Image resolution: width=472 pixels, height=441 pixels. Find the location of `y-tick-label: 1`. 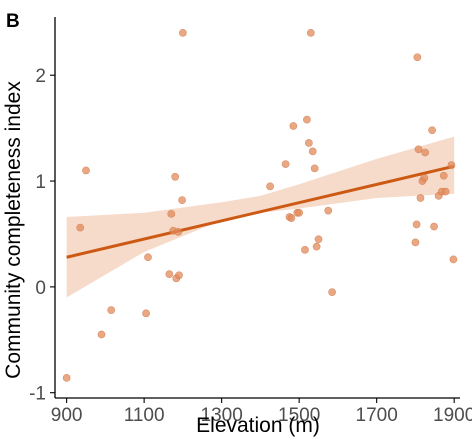

y-tick-label: 1 is located at coordinates (40, 182).